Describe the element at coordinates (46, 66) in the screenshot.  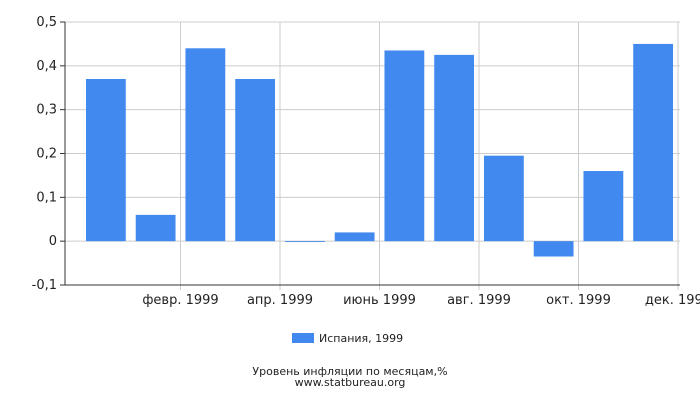
I see `y-tick-label: 0,4` at that location.